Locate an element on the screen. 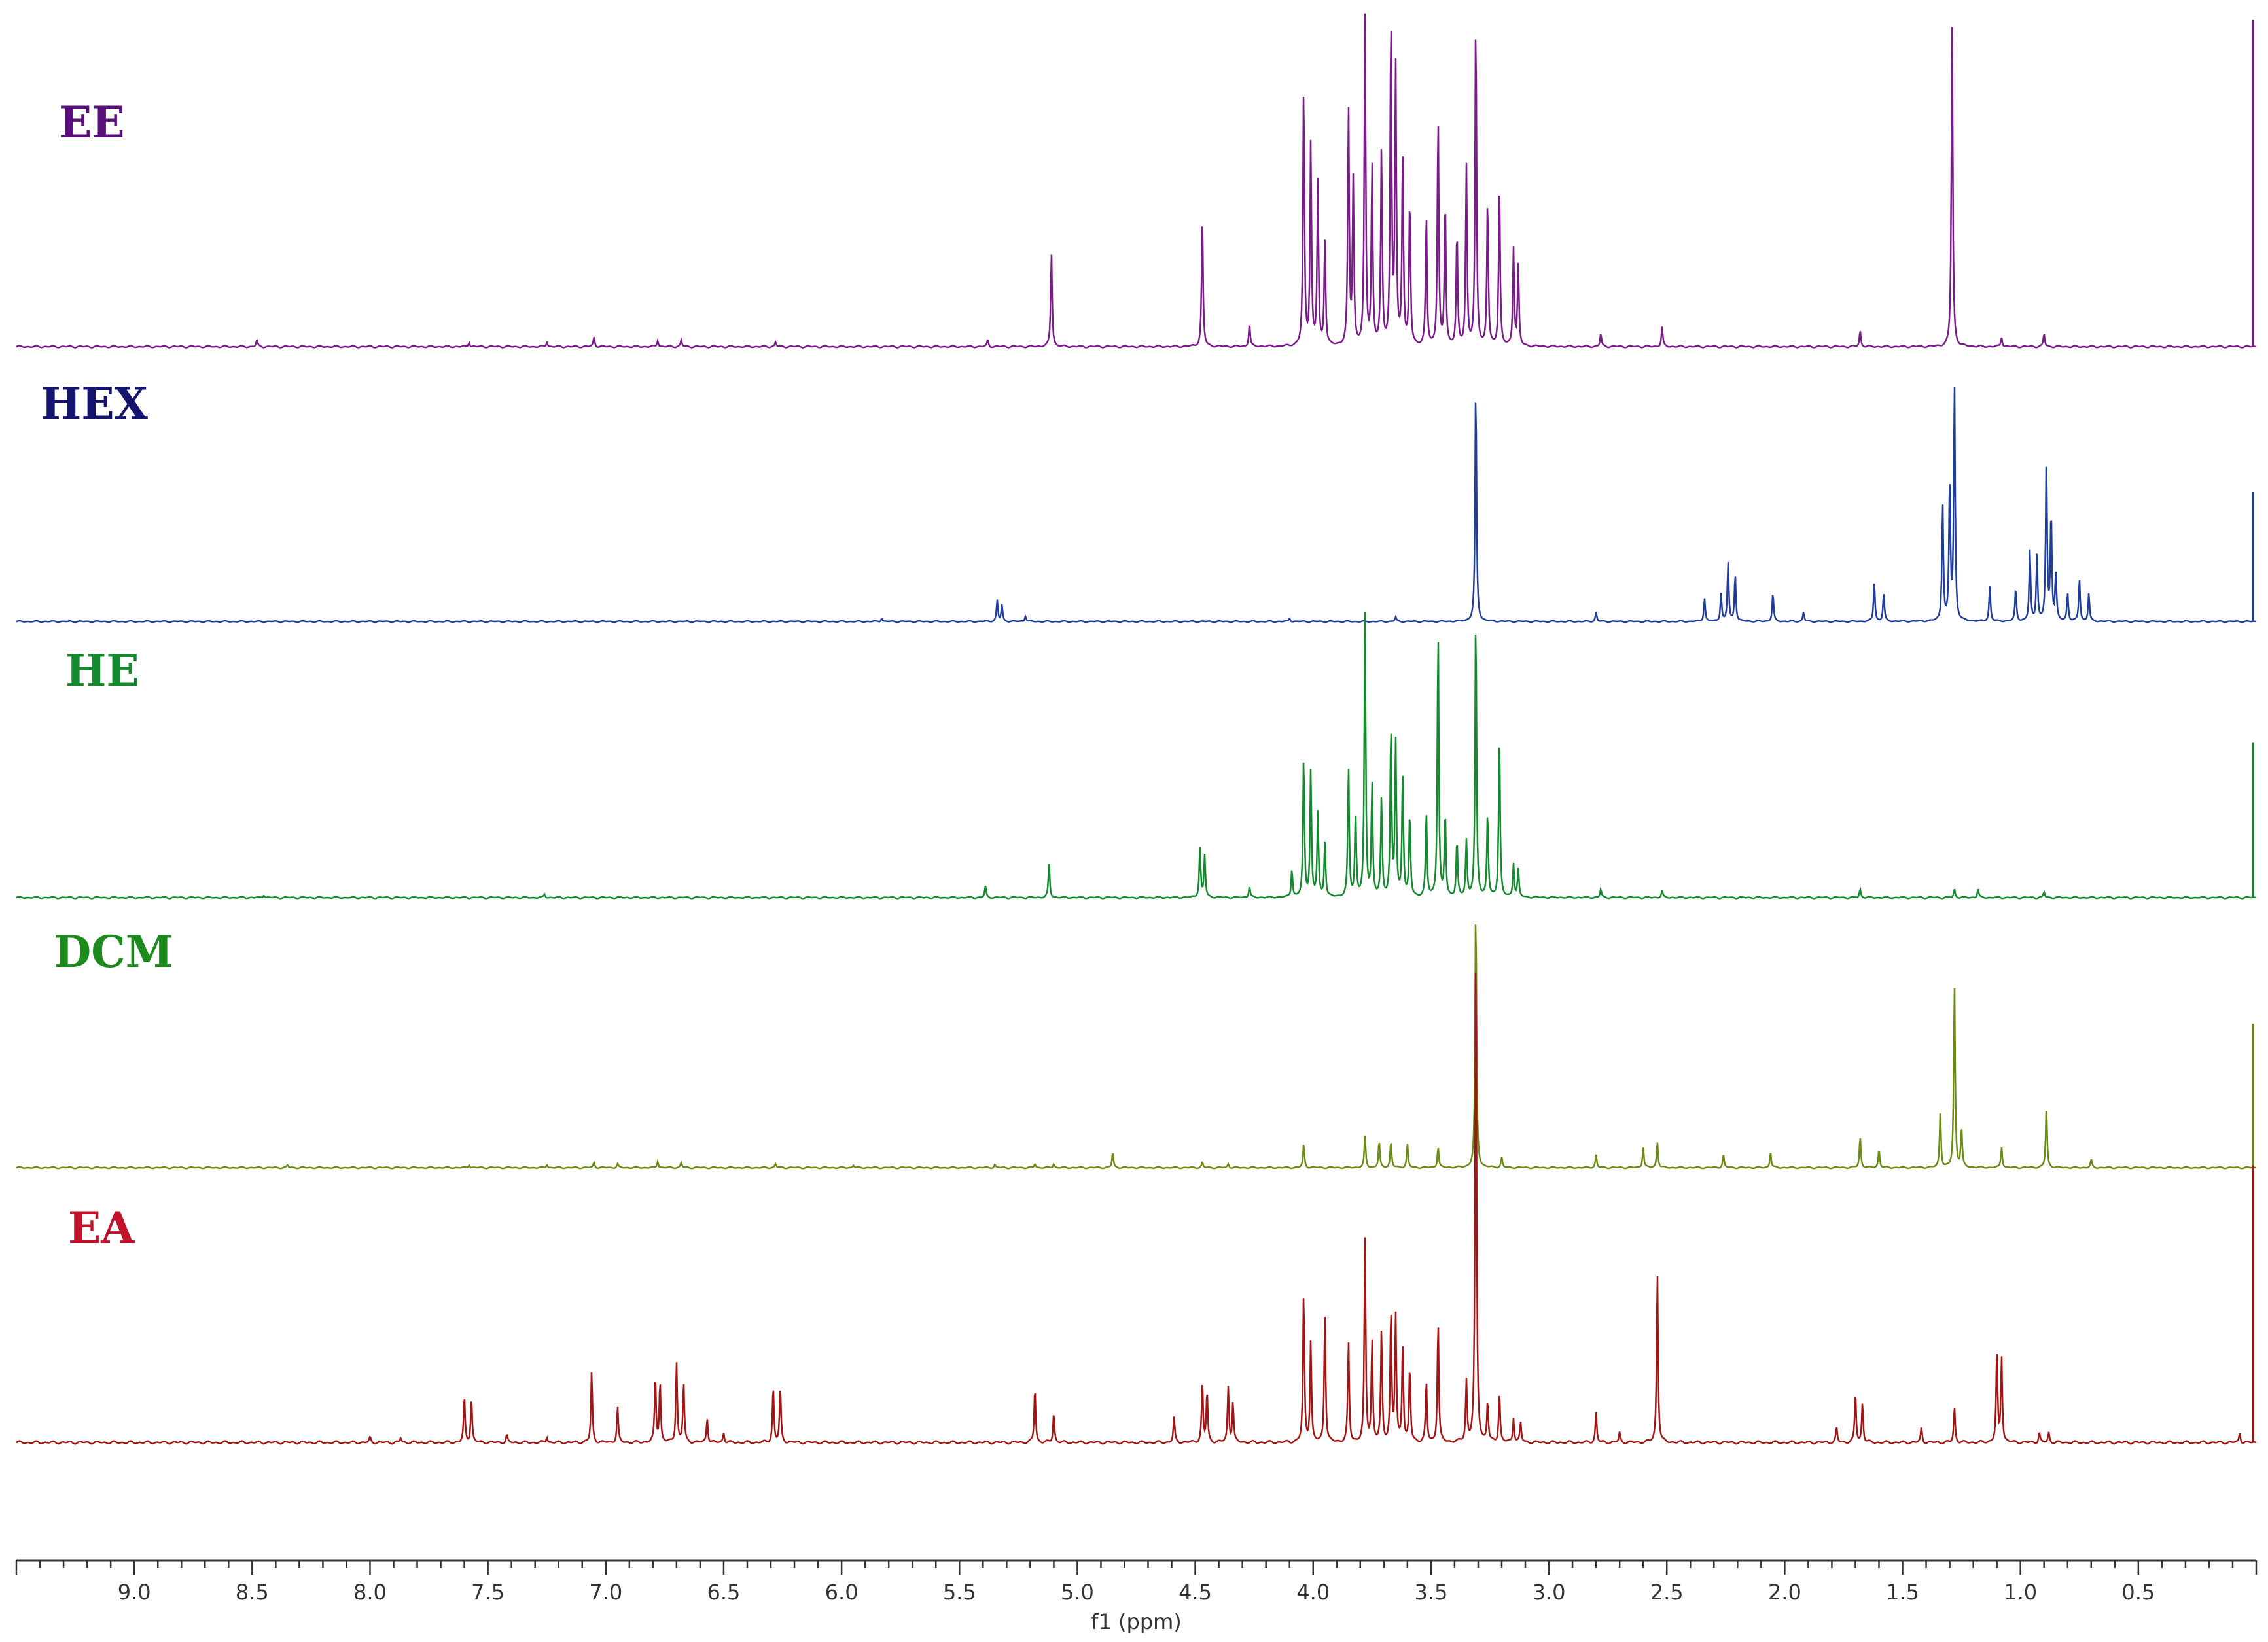 The image size is (2268, 1642). series-label-ea: EA is located at coordinates (101, 1227).